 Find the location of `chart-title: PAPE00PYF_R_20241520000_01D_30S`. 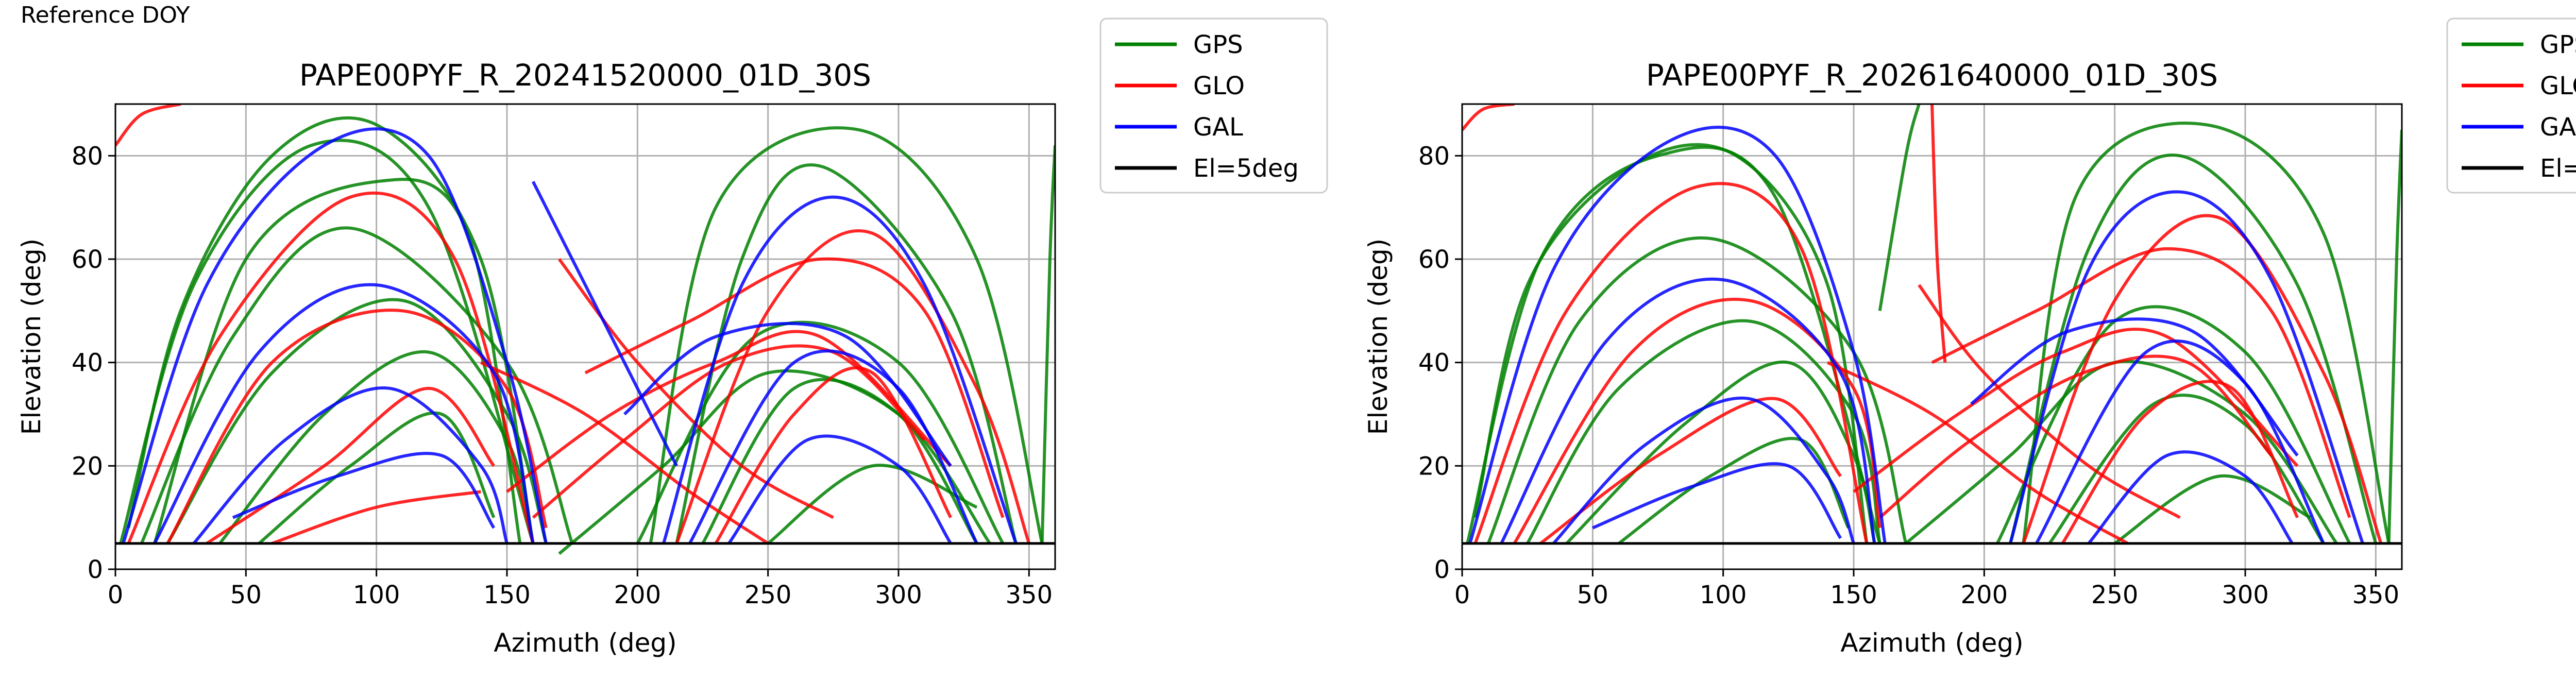

chart-title: PAPE00PYF_R_20241520000_01D_30S is located at coordinates (585, 75).